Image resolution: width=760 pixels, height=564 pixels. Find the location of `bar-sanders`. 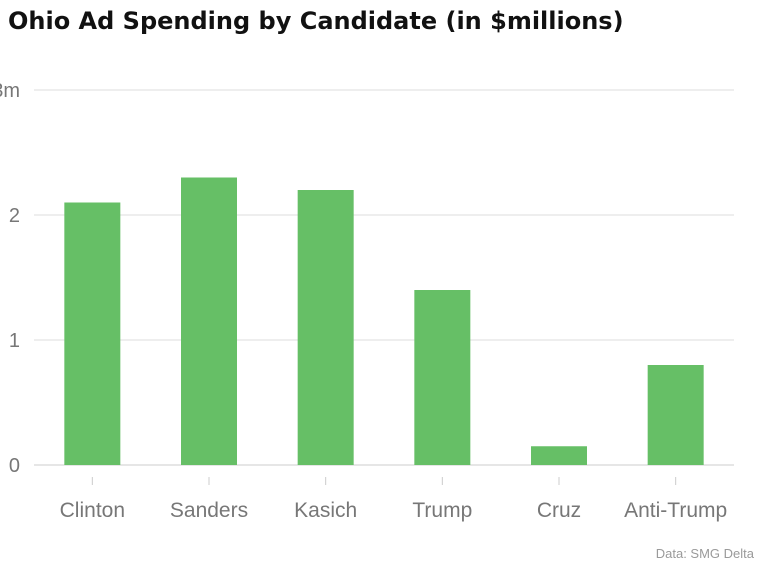

bar-sanders is located at coordinates (209, 321).